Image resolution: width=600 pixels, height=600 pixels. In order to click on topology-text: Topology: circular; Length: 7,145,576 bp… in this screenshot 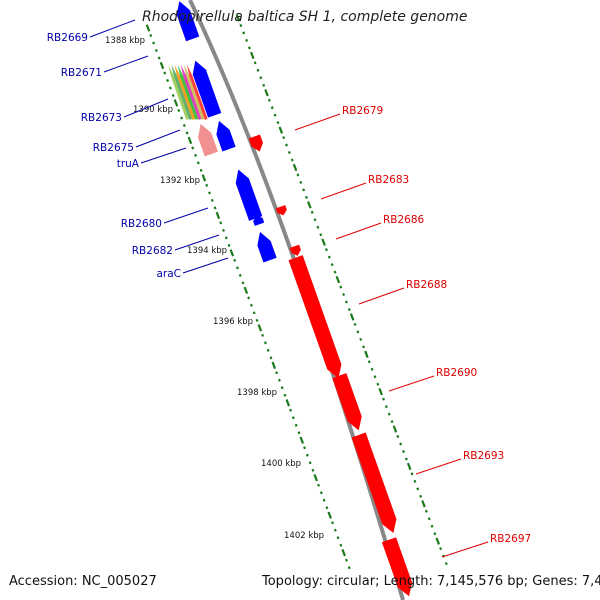, I will do `click(431, 581)`.